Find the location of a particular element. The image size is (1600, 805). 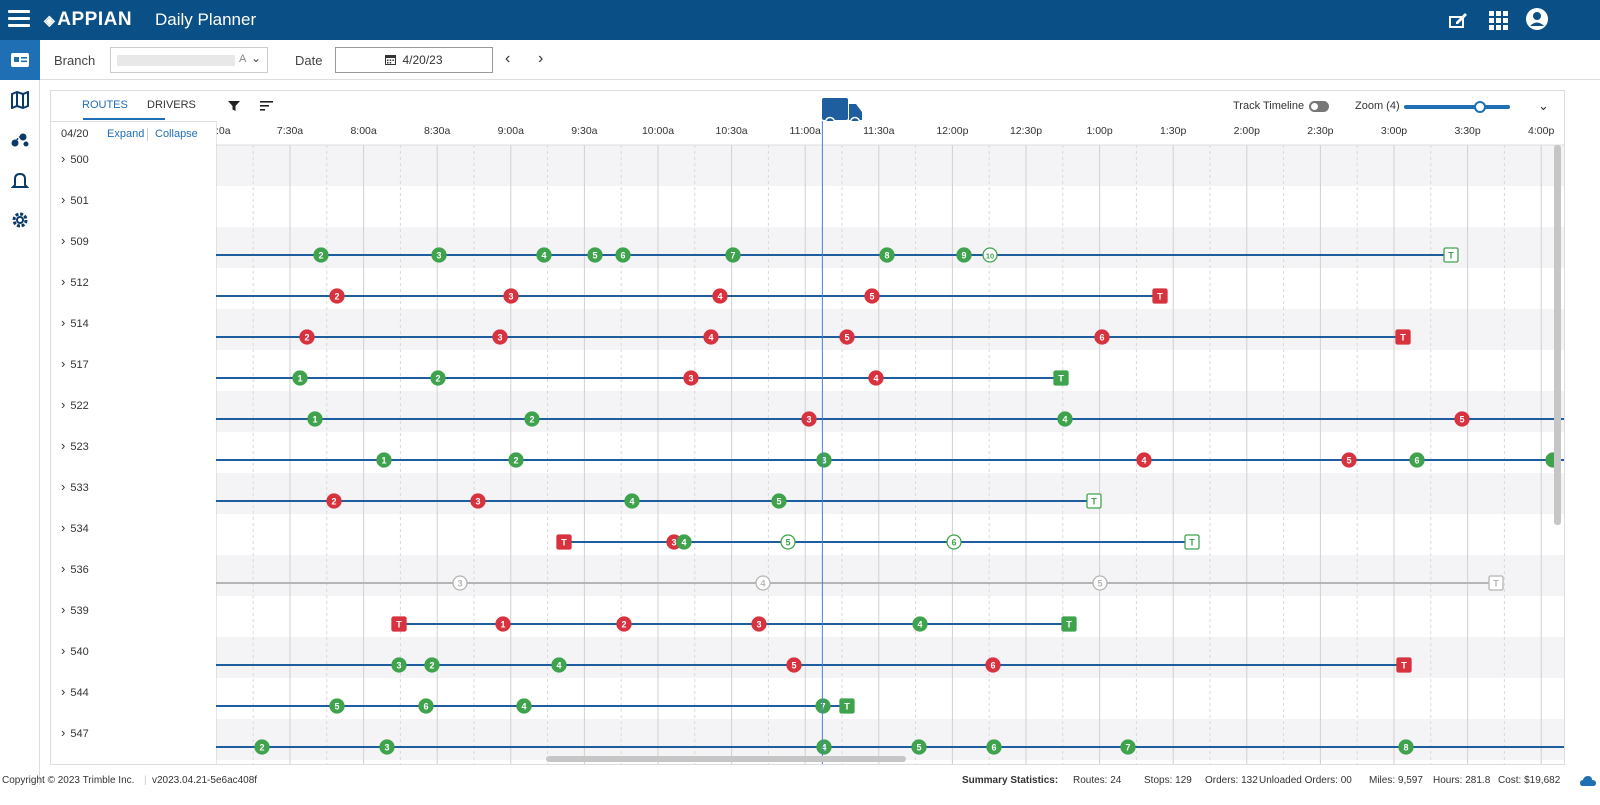

menu-icon is located at coordinates (19, 20).